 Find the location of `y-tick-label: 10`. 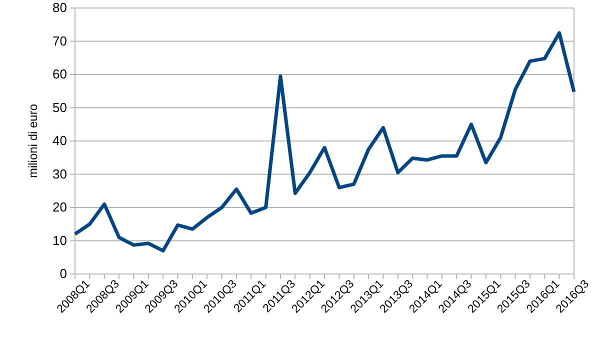

y-tick-label: 10 is located at coordinates (59, 240).